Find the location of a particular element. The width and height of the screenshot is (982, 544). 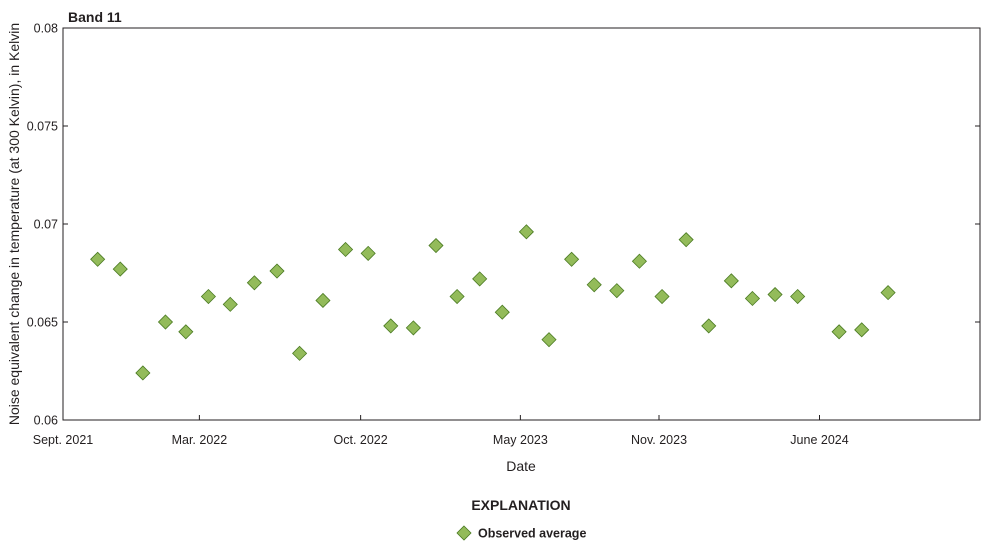

y-tick-label: 0.07 is located at coordinates (46, 225).